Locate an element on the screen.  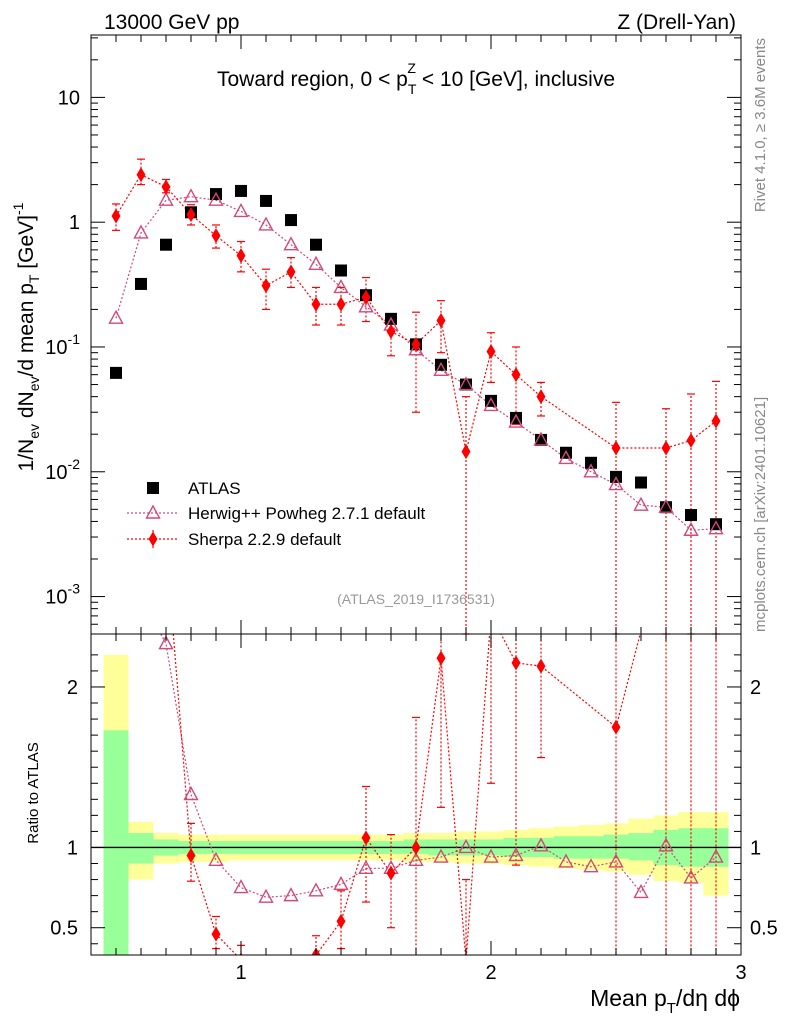
x-tick-label: 3 is located at coordinates (740, 973).